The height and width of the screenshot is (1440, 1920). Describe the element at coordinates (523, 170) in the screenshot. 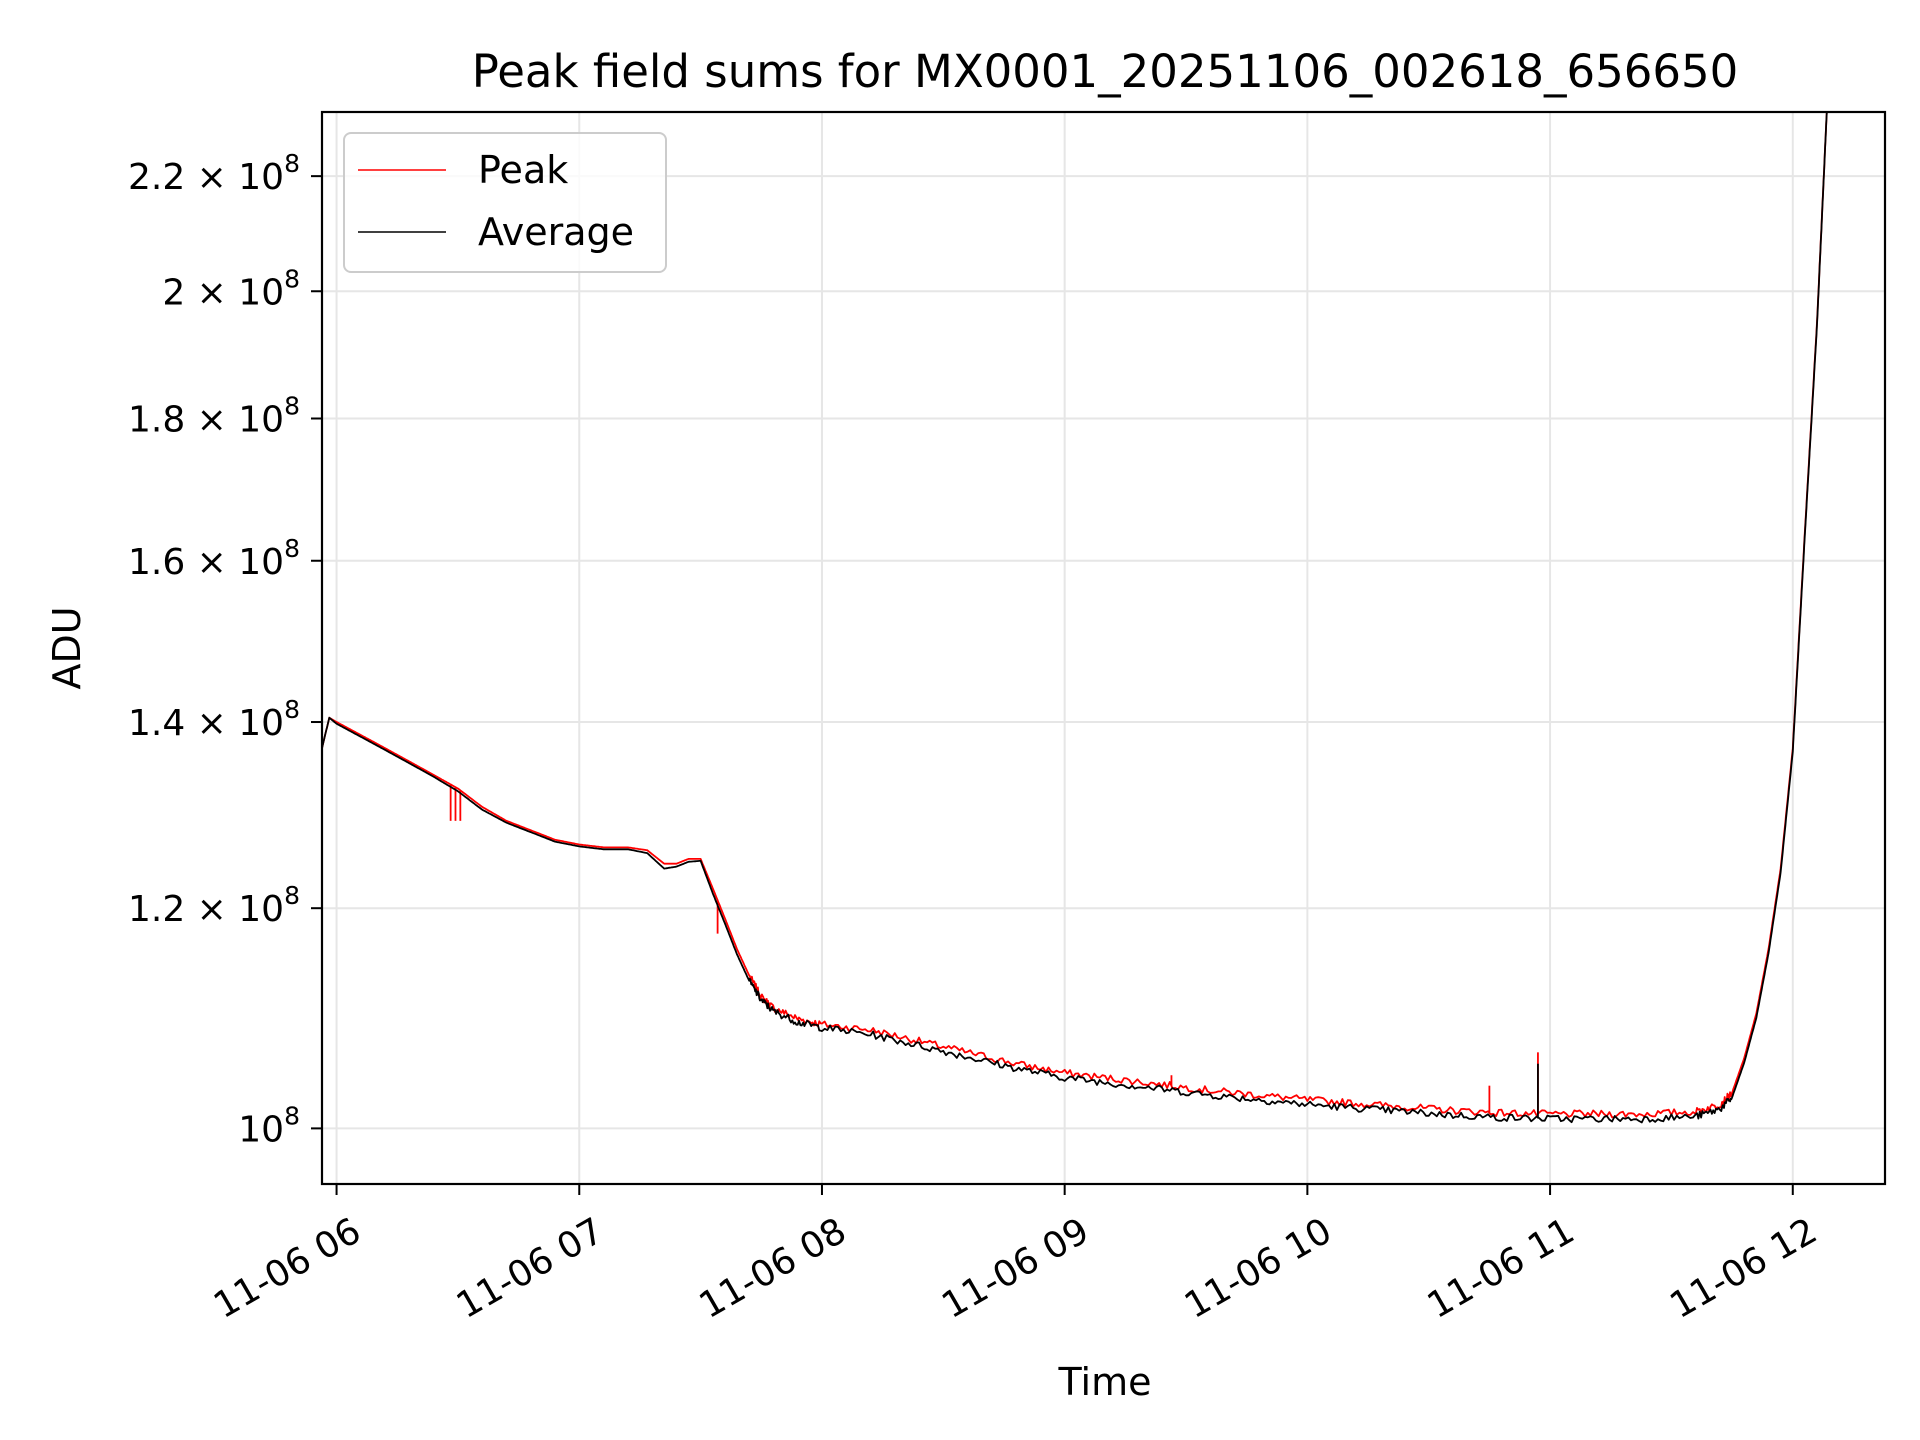

I see `legend-label-peak: Peak` at that location.